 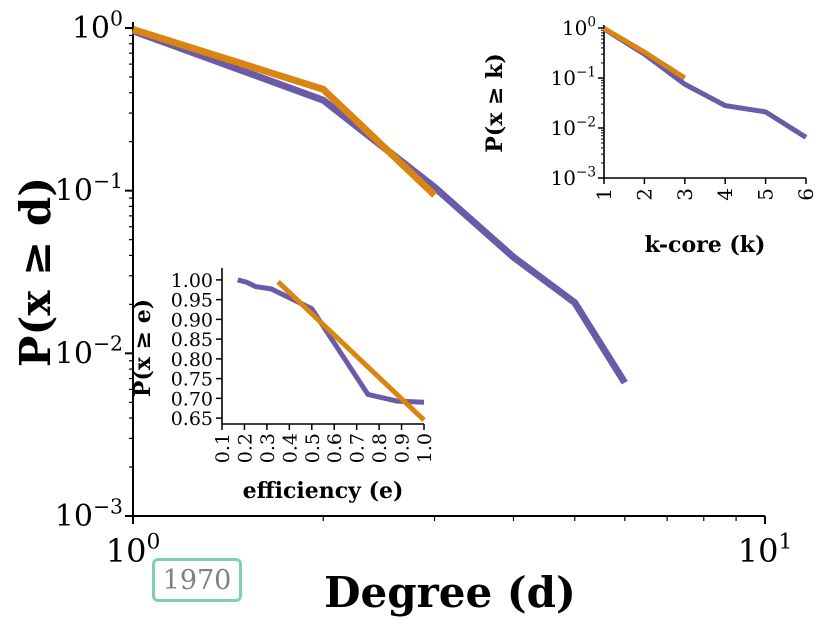 What do you see at coordinates (313, 448) in the screenshot?
I see `efficiency-x-tick-label: 0.5` at bounding box center [313, 448].